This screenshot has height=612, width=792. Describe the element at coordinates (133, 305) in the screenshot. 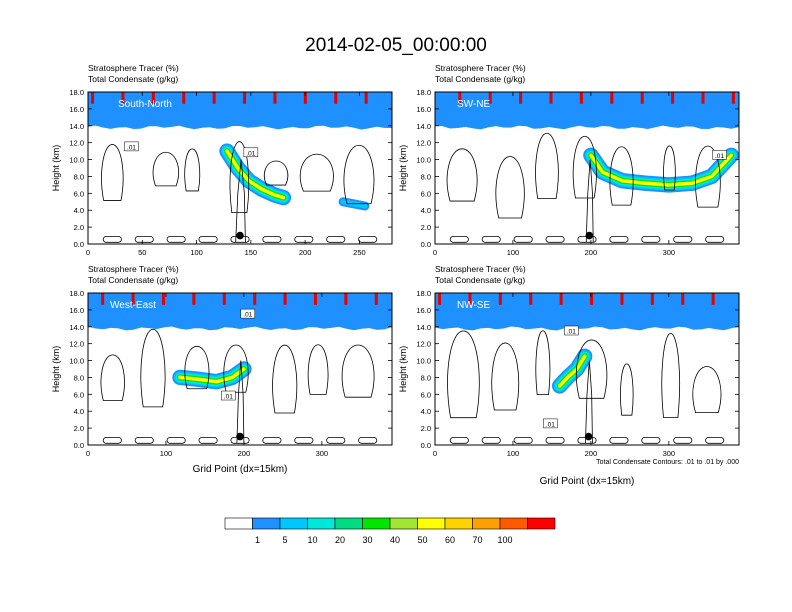

I see `panel-label: West-East` at that location.